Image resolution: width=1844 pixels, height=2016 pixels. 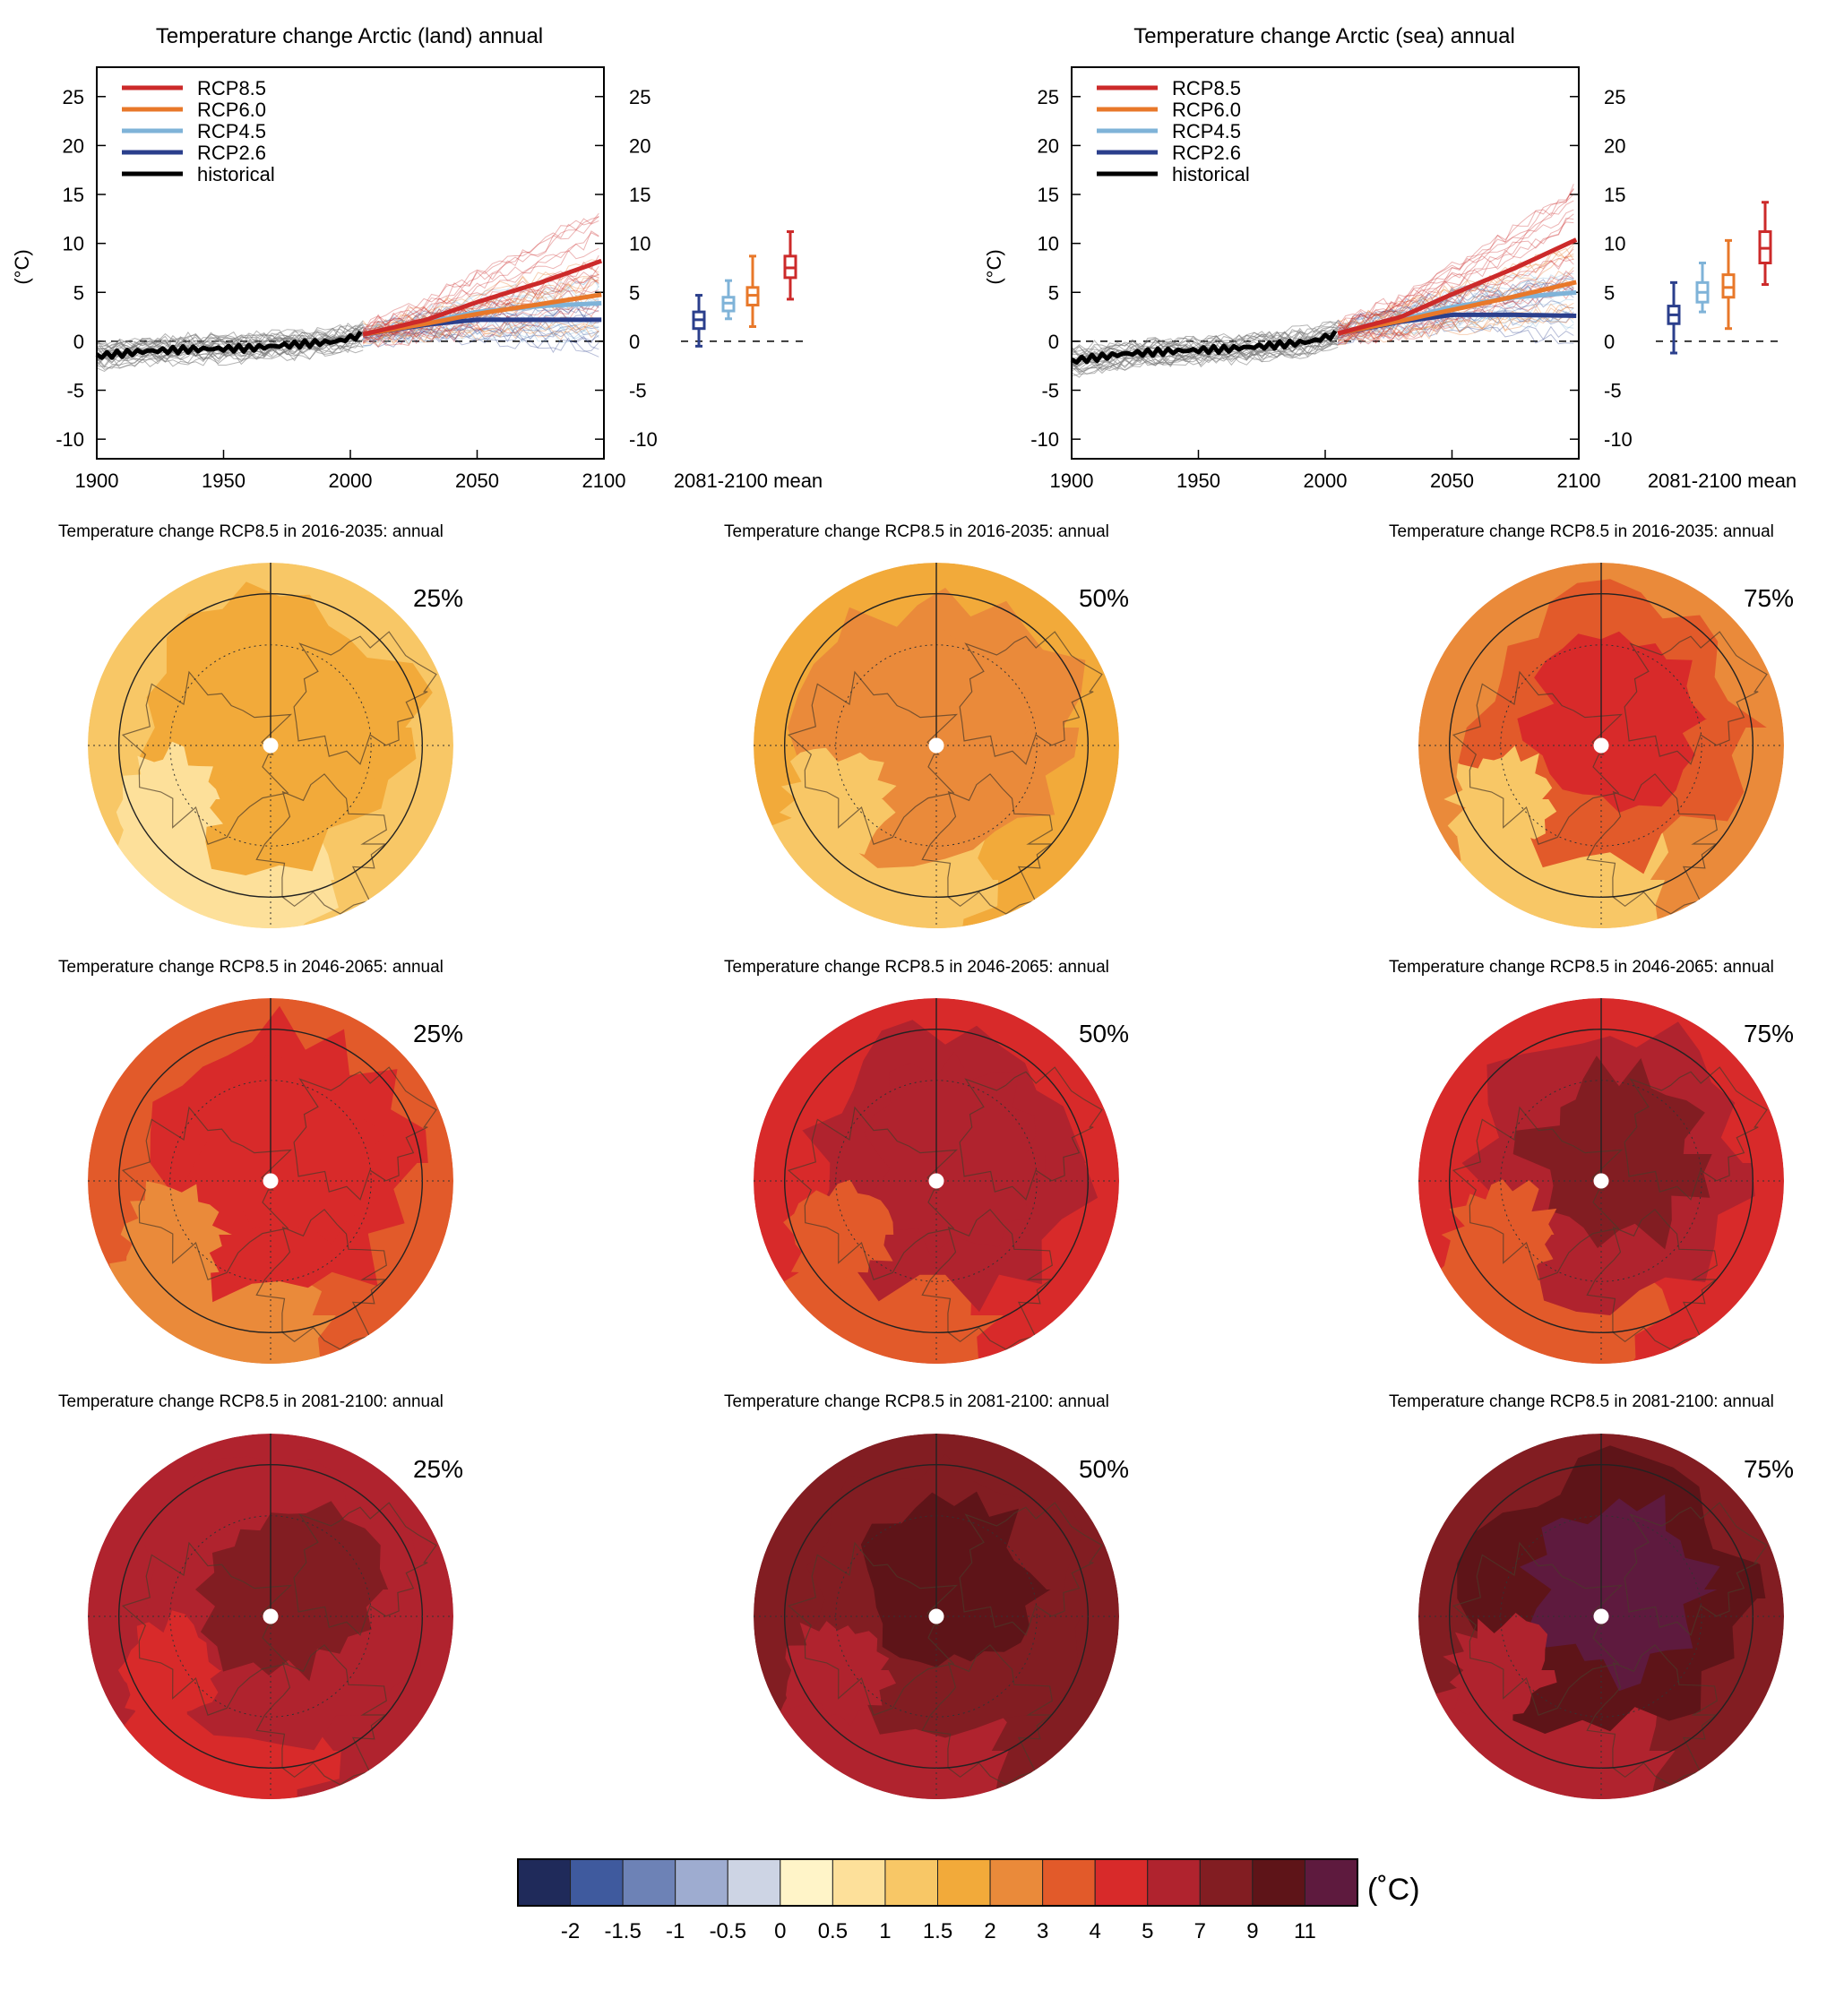 I want to click on x-tick-label: 2000, so click(x=351, y=481).